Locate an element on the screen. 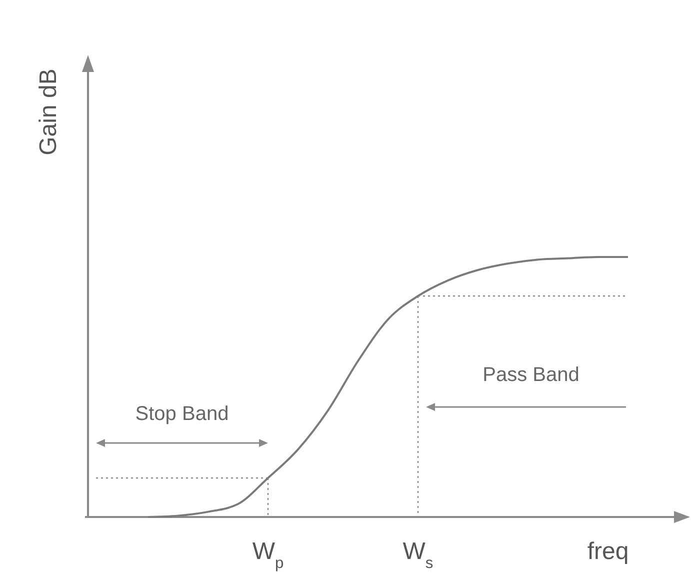 This screenshot has width=691, height=581. x-axis-title: freq is located at coordinates (608, 551).